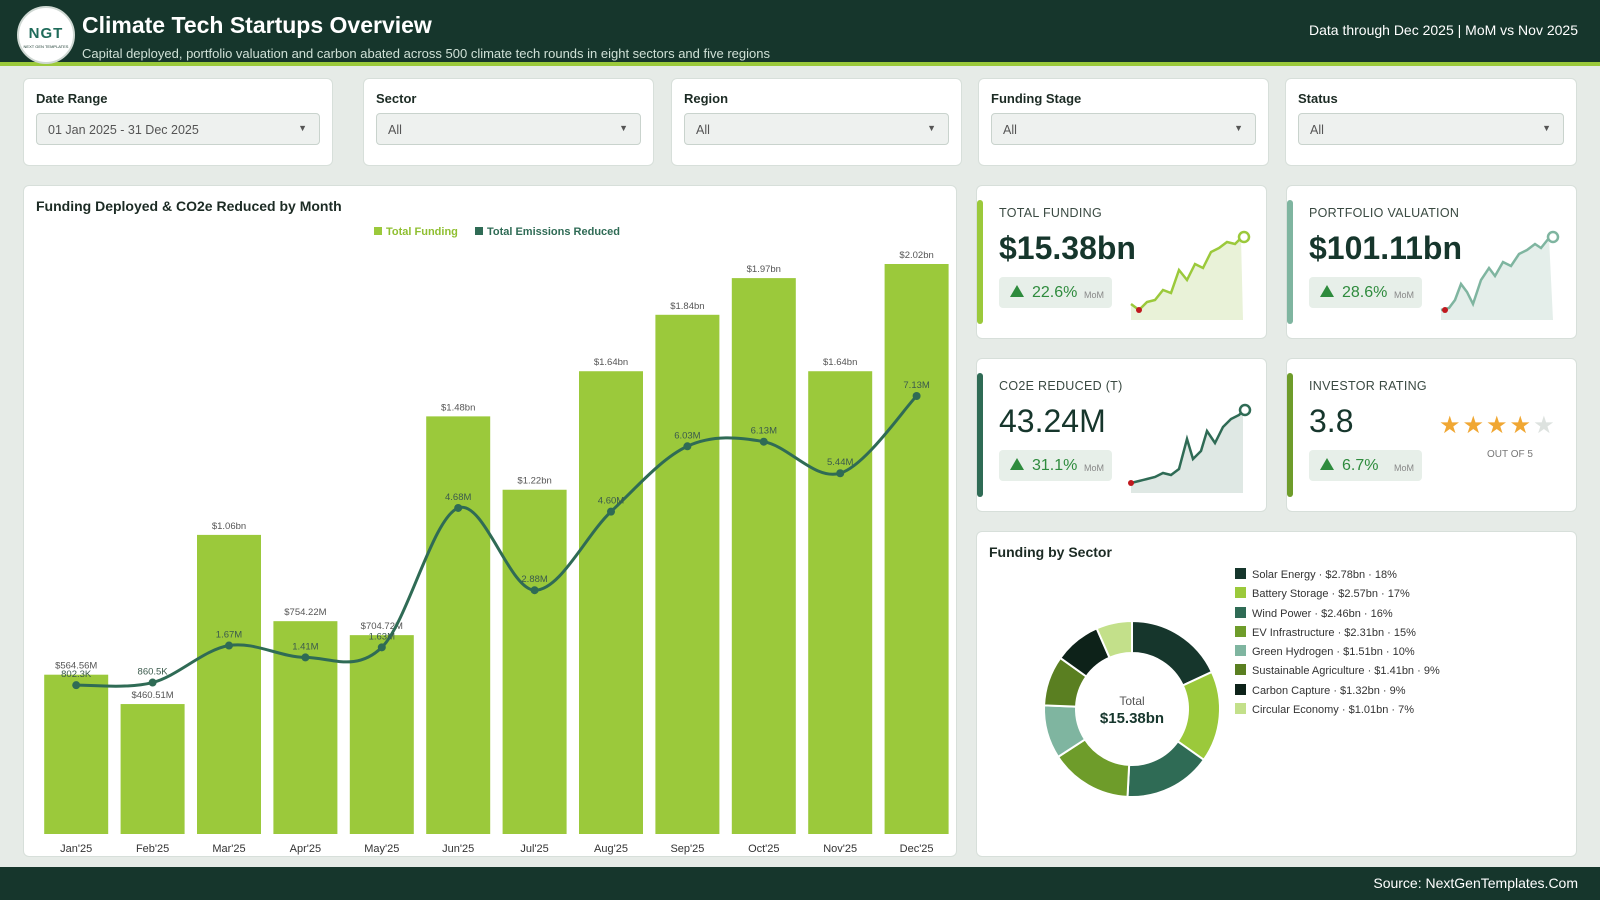 The image size is (1600, 900). I want to click on kpi-delta-value: 6.7%, so click(1360, 465).